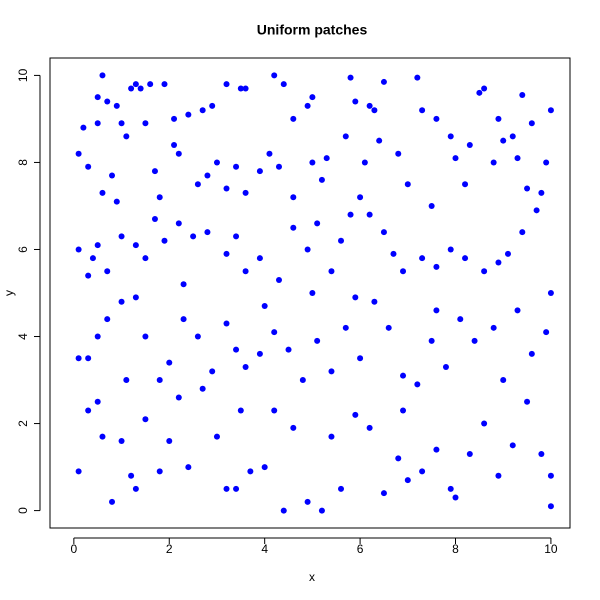 The image size is (600, 600). I want to click on y-axis-label: y, so click(9, 293).